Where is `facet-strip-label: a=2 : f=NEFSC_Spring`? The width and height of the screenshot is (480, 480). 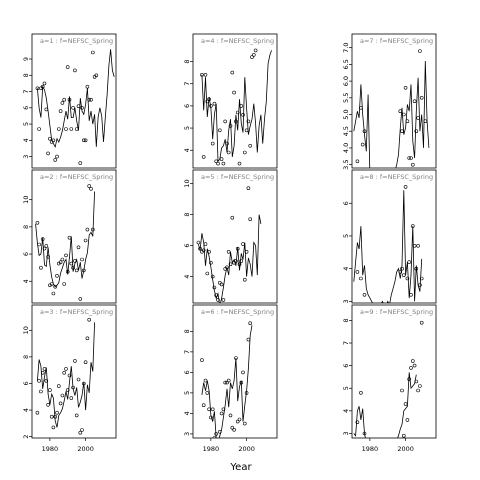
facet-strip-label: a=2 : f=NEFSC_Spring is located at coordinates (76, 177).